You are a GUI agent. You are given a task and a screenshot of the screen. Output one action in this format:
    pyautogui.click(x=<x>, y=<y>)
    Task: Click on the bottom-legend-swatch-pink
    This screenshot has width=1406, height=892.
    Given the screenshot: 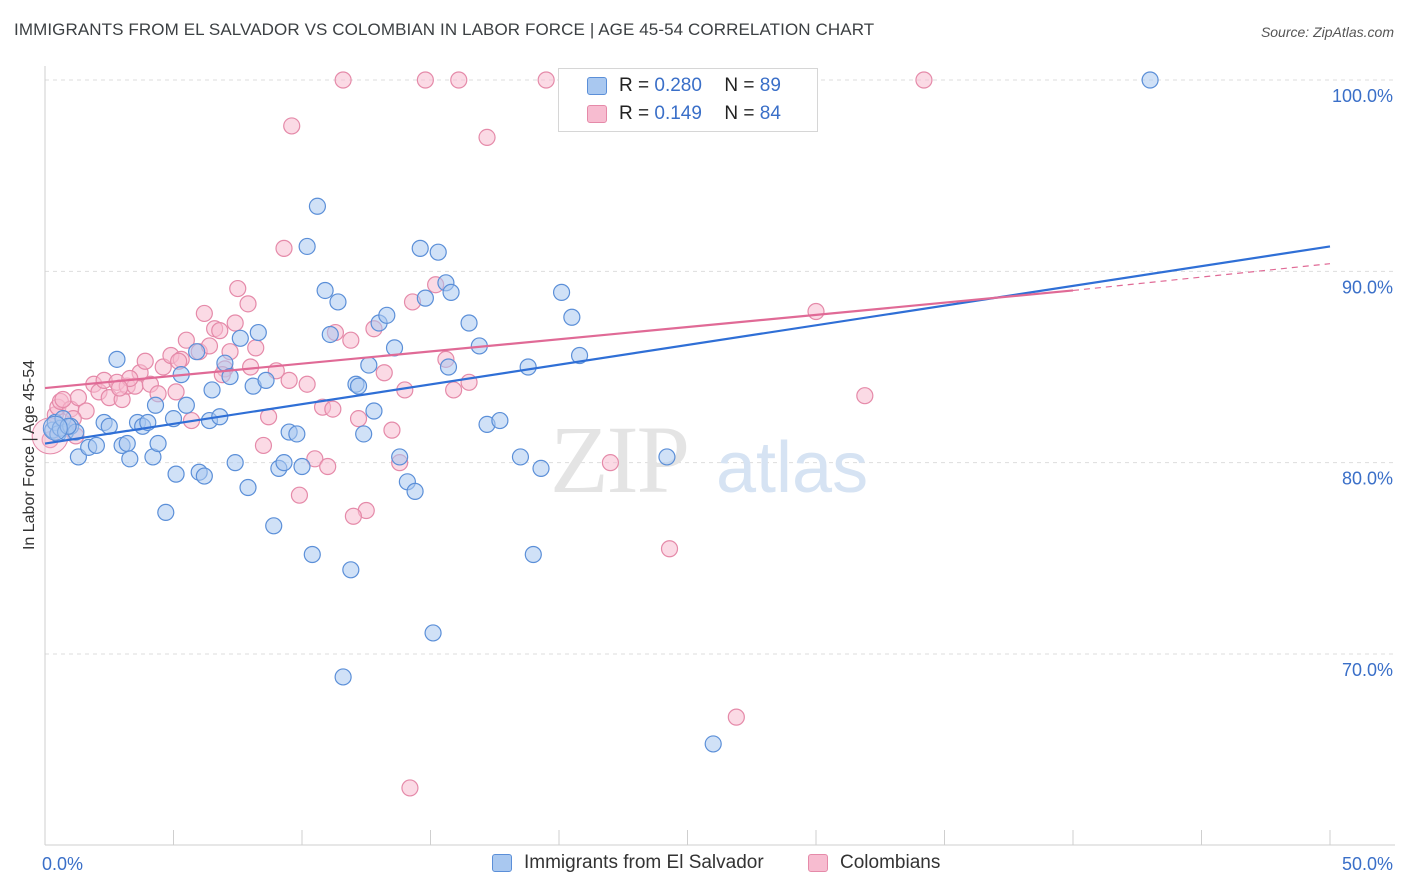 What is the action you would take?
    pyautogui.click(x=818, y=863)
    